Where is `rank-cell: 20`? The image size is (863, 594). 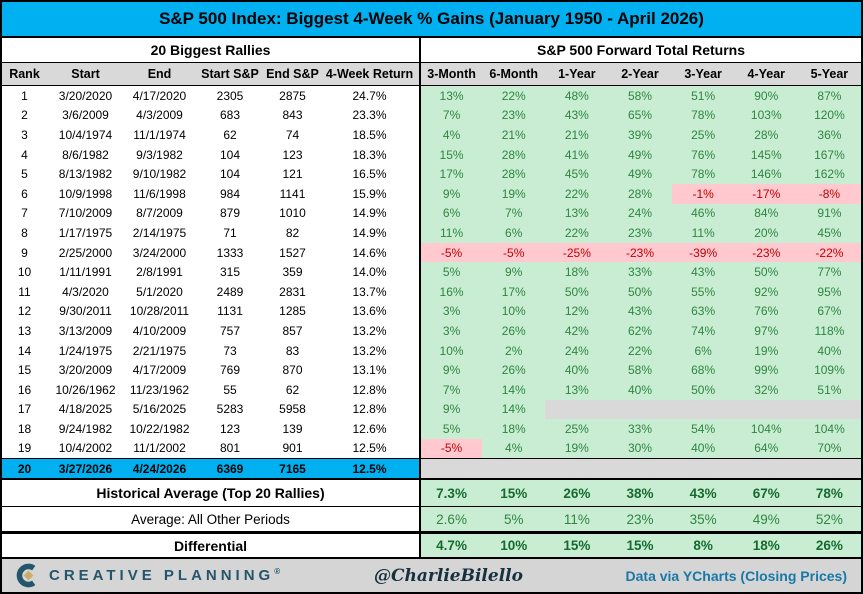
rank-cell: 20 is located at coordinates (24, 468).